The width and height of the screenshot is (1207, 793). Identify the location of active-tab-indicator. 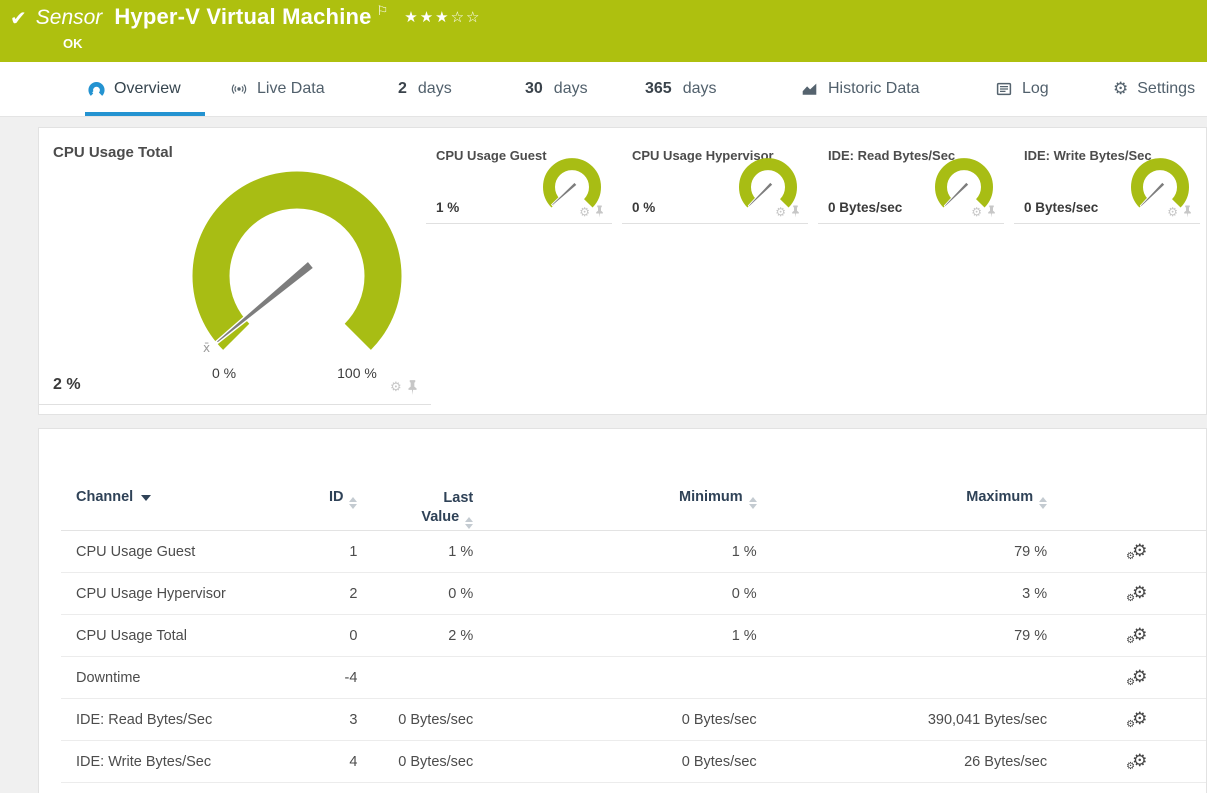
(145, 114).